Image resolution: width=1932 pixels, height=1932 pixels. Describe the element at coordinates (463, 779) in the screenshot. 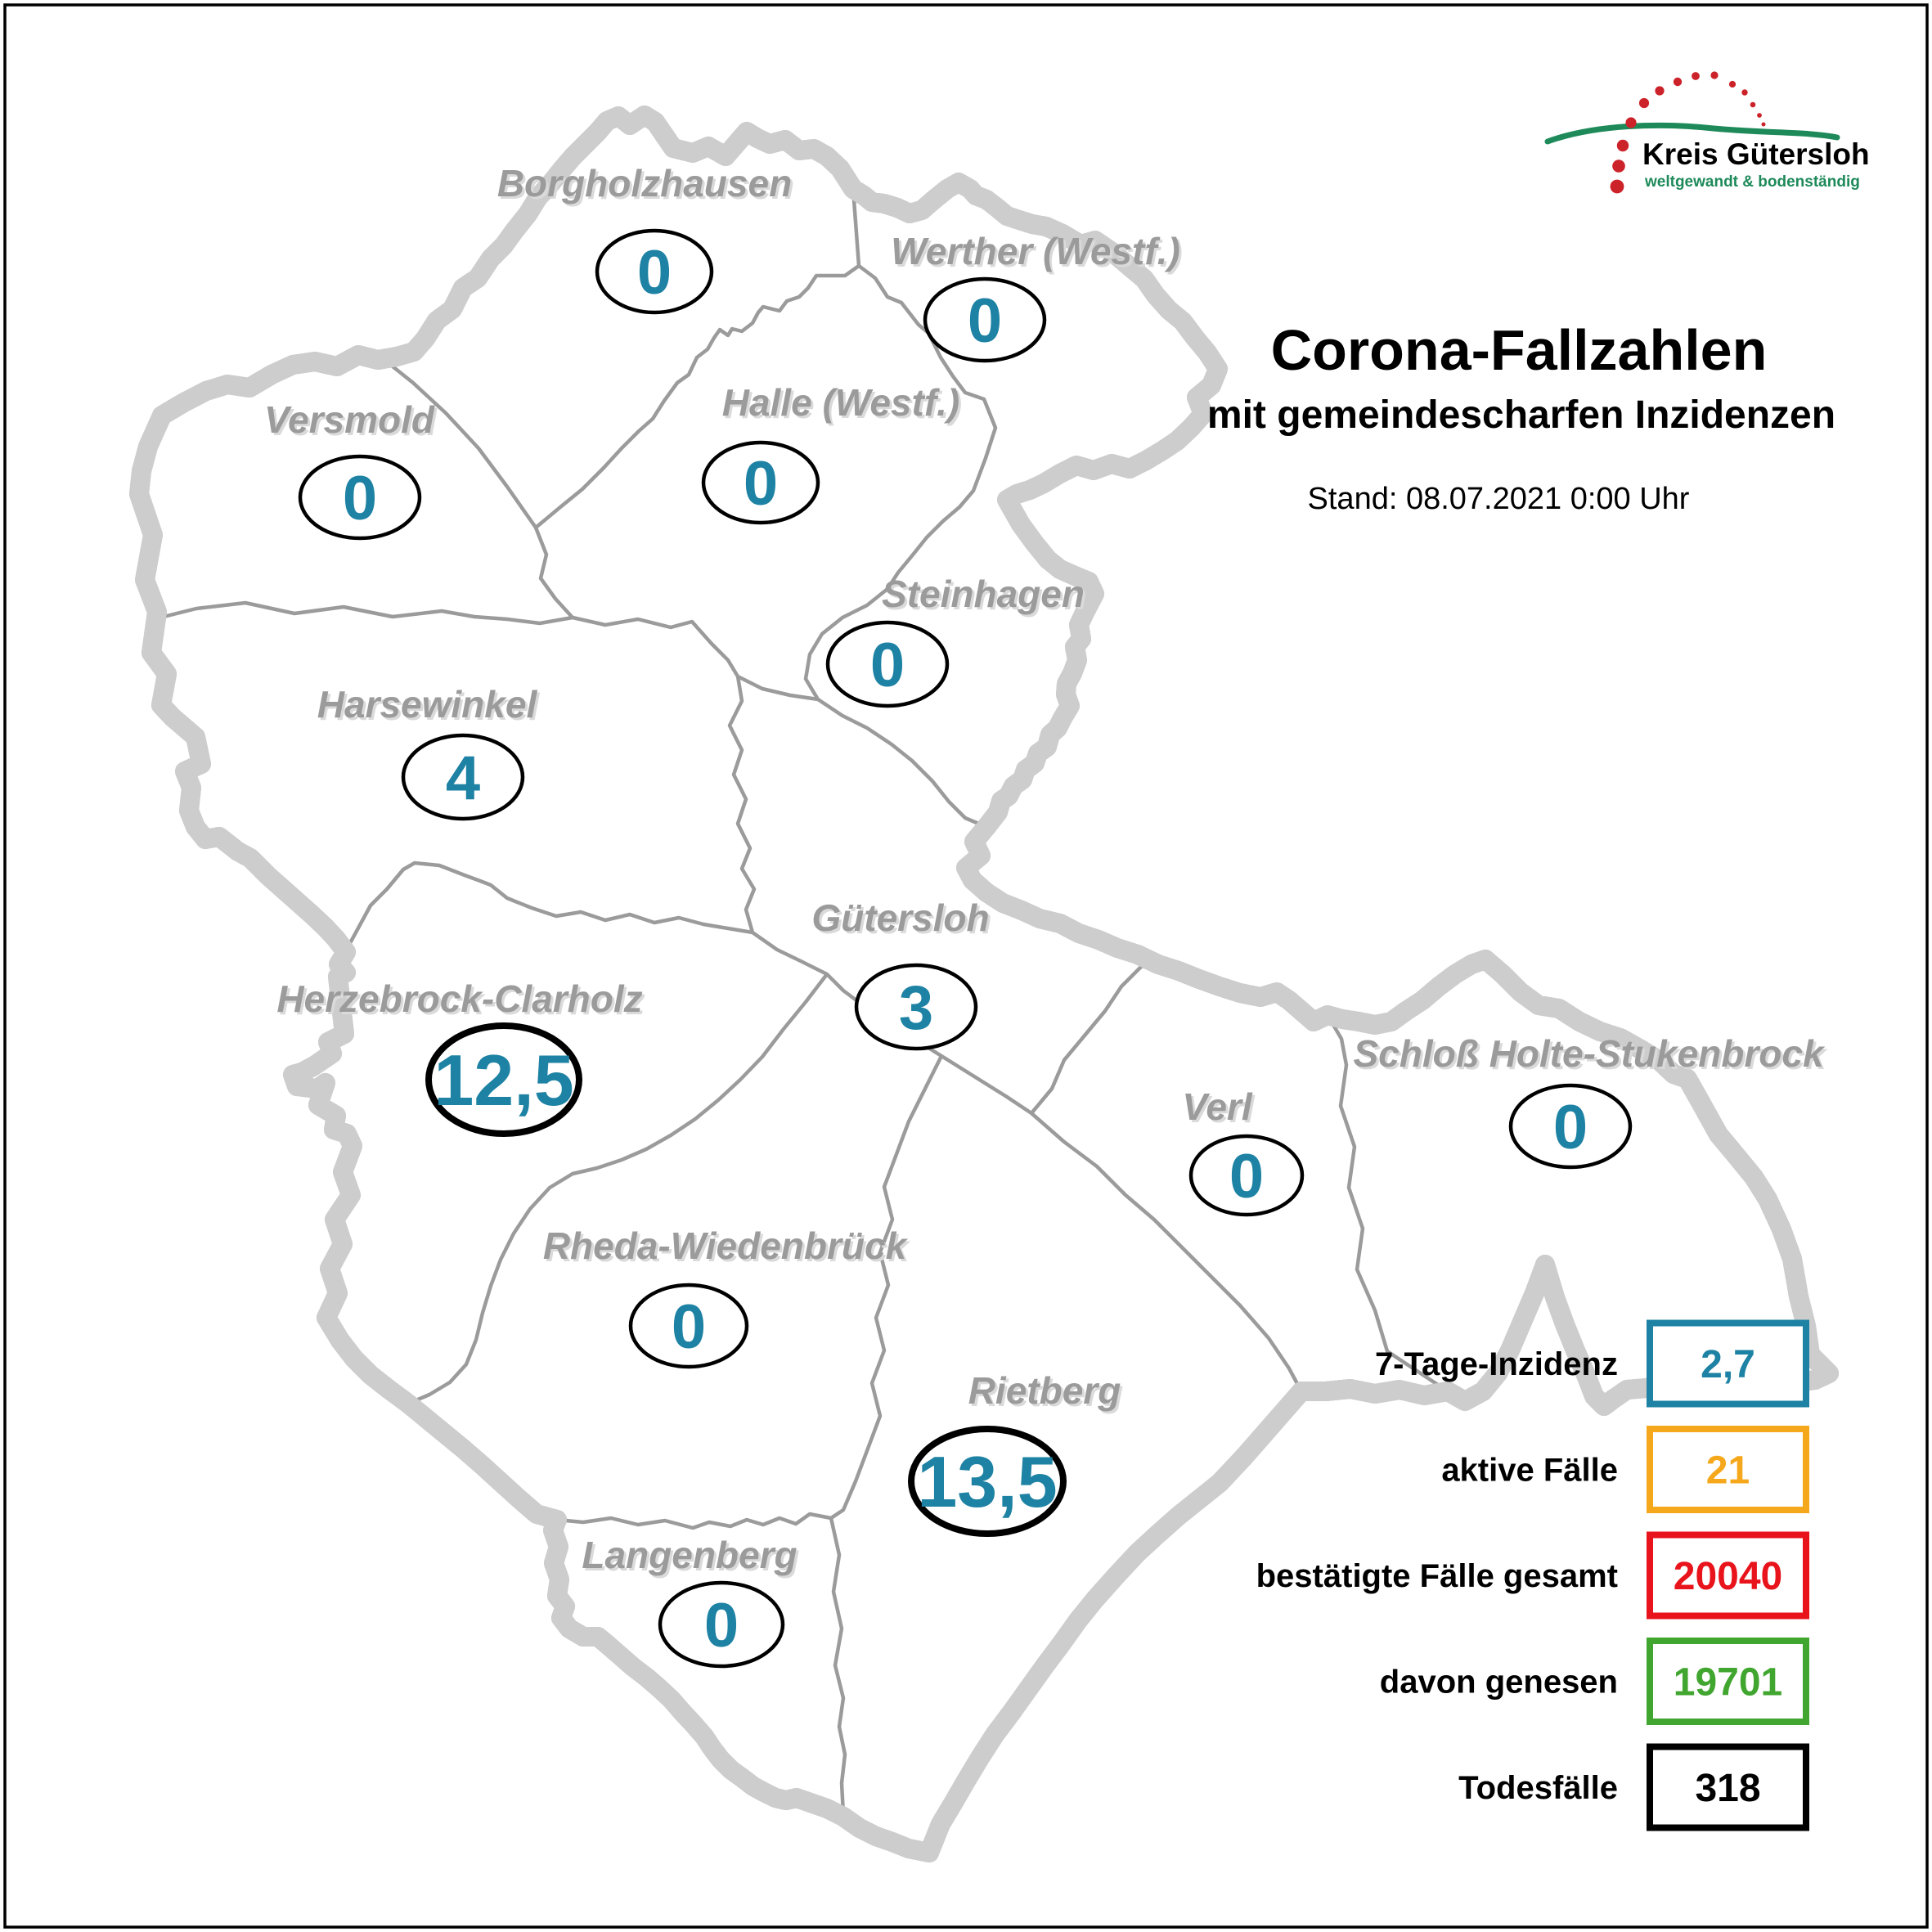

I see `incidence-value: 4` at that location.